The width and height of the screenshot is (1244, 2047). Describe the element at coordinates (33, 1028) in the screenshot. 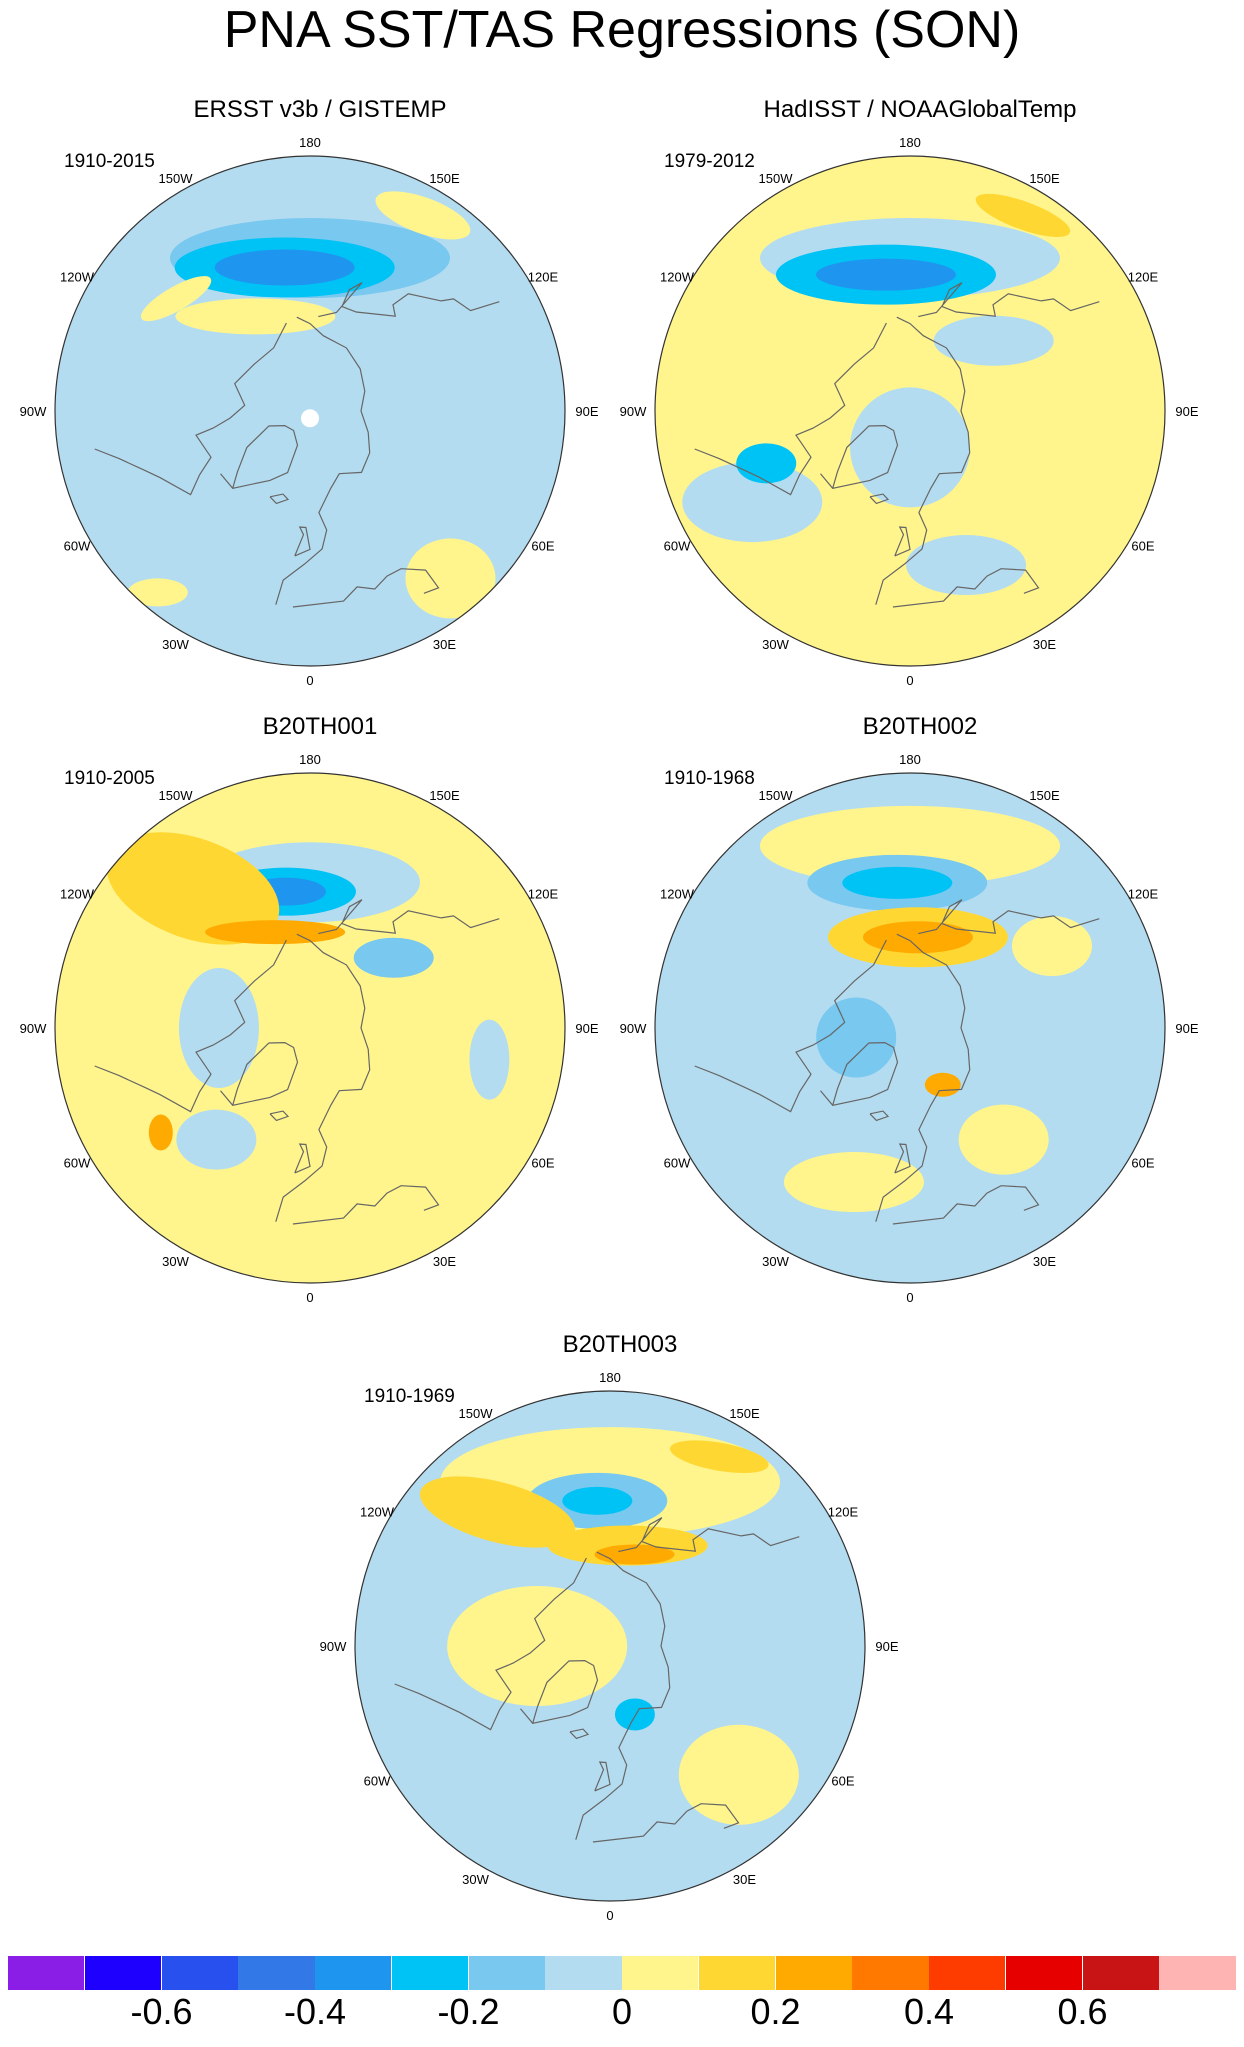

I see `longitude-label: 90W` at that location.